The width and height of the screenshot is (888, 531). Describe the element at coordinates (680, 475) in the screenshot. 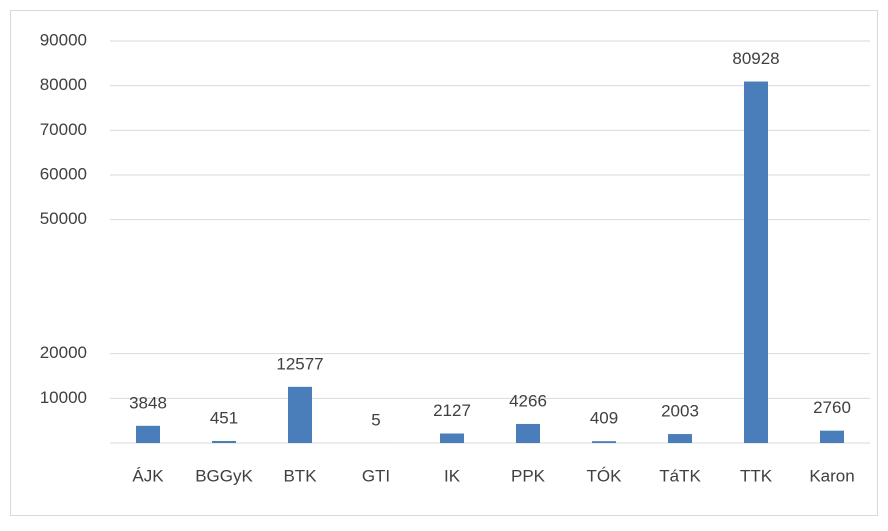

I see `x-tick-label: TáTK` at that location.